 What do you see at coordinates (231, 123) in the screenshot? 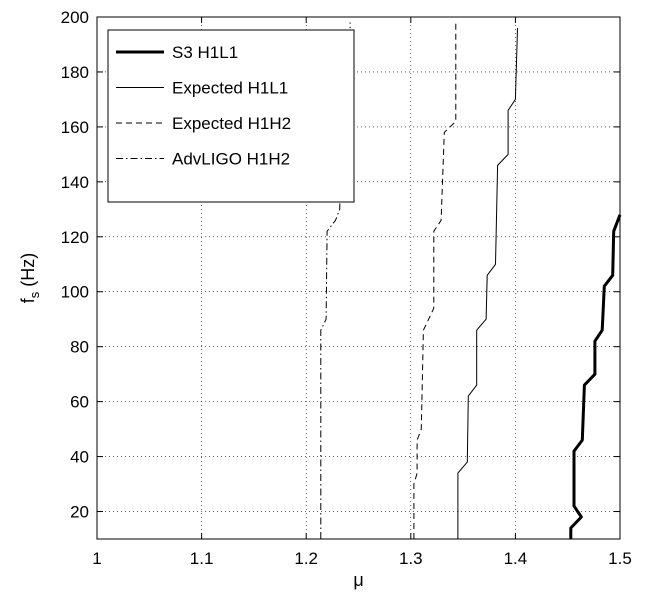
I see `legend-label-expected-h1h2: Expected H1H2` at bounding box center [231, 123].